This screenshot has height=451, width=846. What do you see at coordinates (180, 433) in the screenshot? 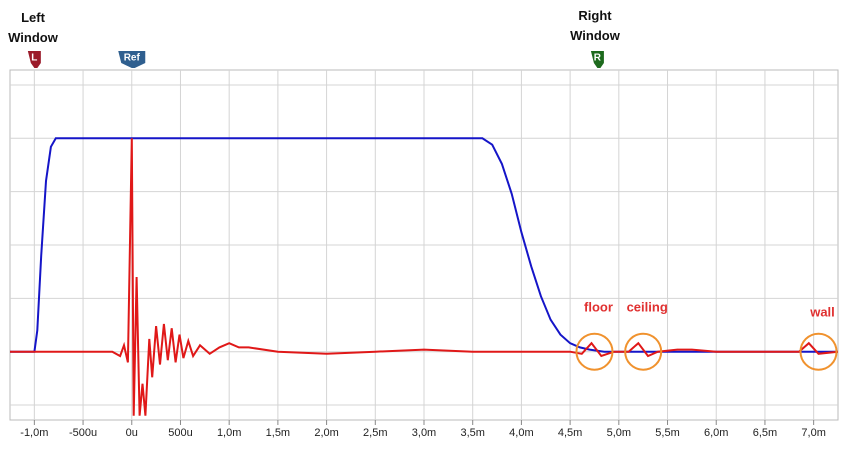
I see `x-tick-label: 500u` at bounding box center [180, 433].